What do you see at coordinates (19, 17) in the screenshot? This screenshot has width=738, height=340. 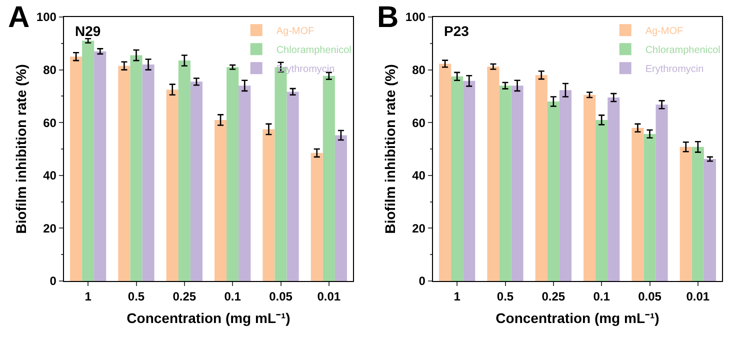 I see `text: A` at bounding box center [19, 17].